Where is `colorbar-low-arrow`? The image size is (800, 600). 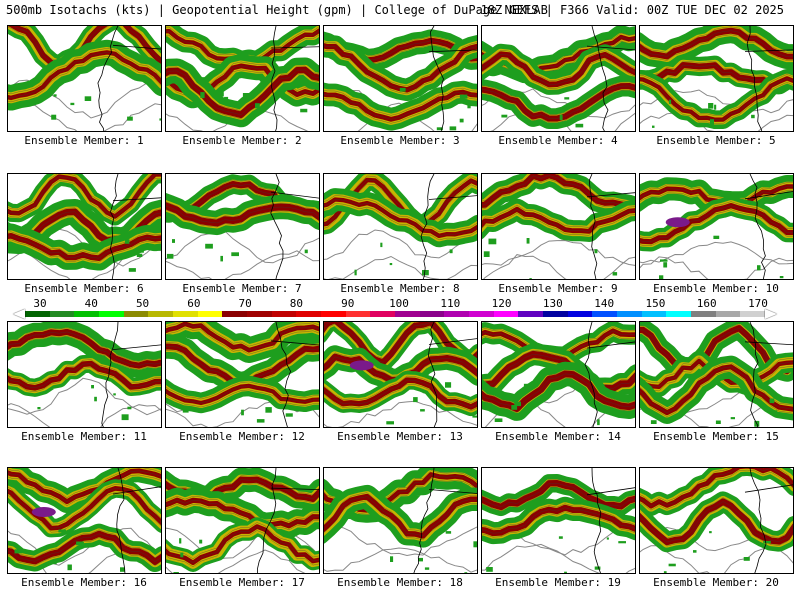 colorbar-low-arrow is located at coordinates (19, 314).